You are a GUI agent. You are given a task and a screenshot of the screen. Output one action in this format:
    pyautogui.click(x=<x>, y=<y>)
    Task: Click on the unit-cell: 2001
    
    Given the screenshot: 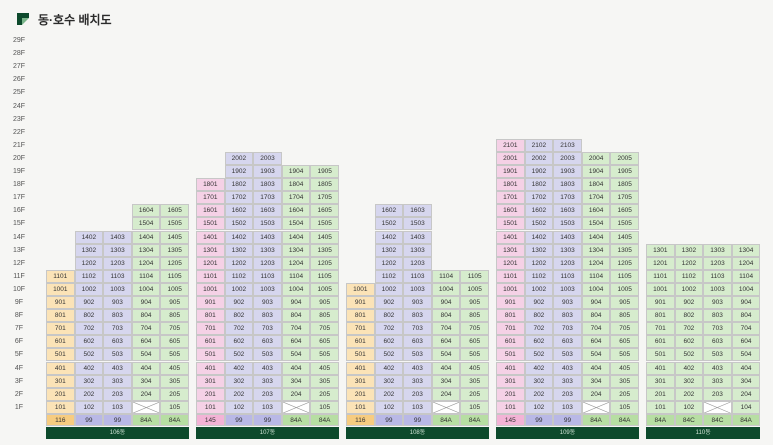 What is the action you would take?
    pyautogui.click(x=510, y=158)
    